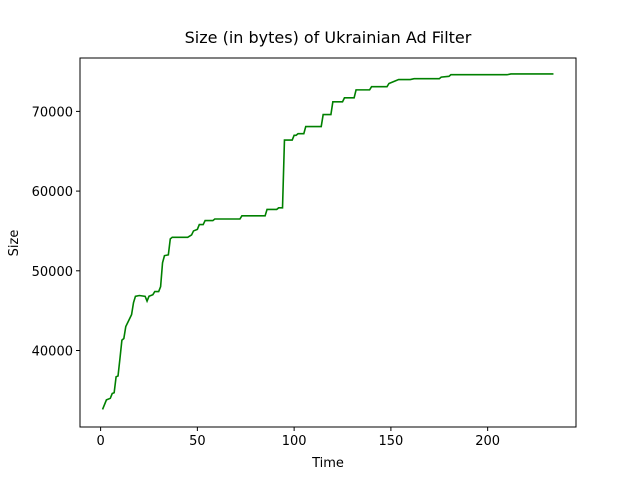  What do you see at coordinates (52, 272) in the screenshot?
I see `y-tick-label: 50000` at bounding box center [52, 272].